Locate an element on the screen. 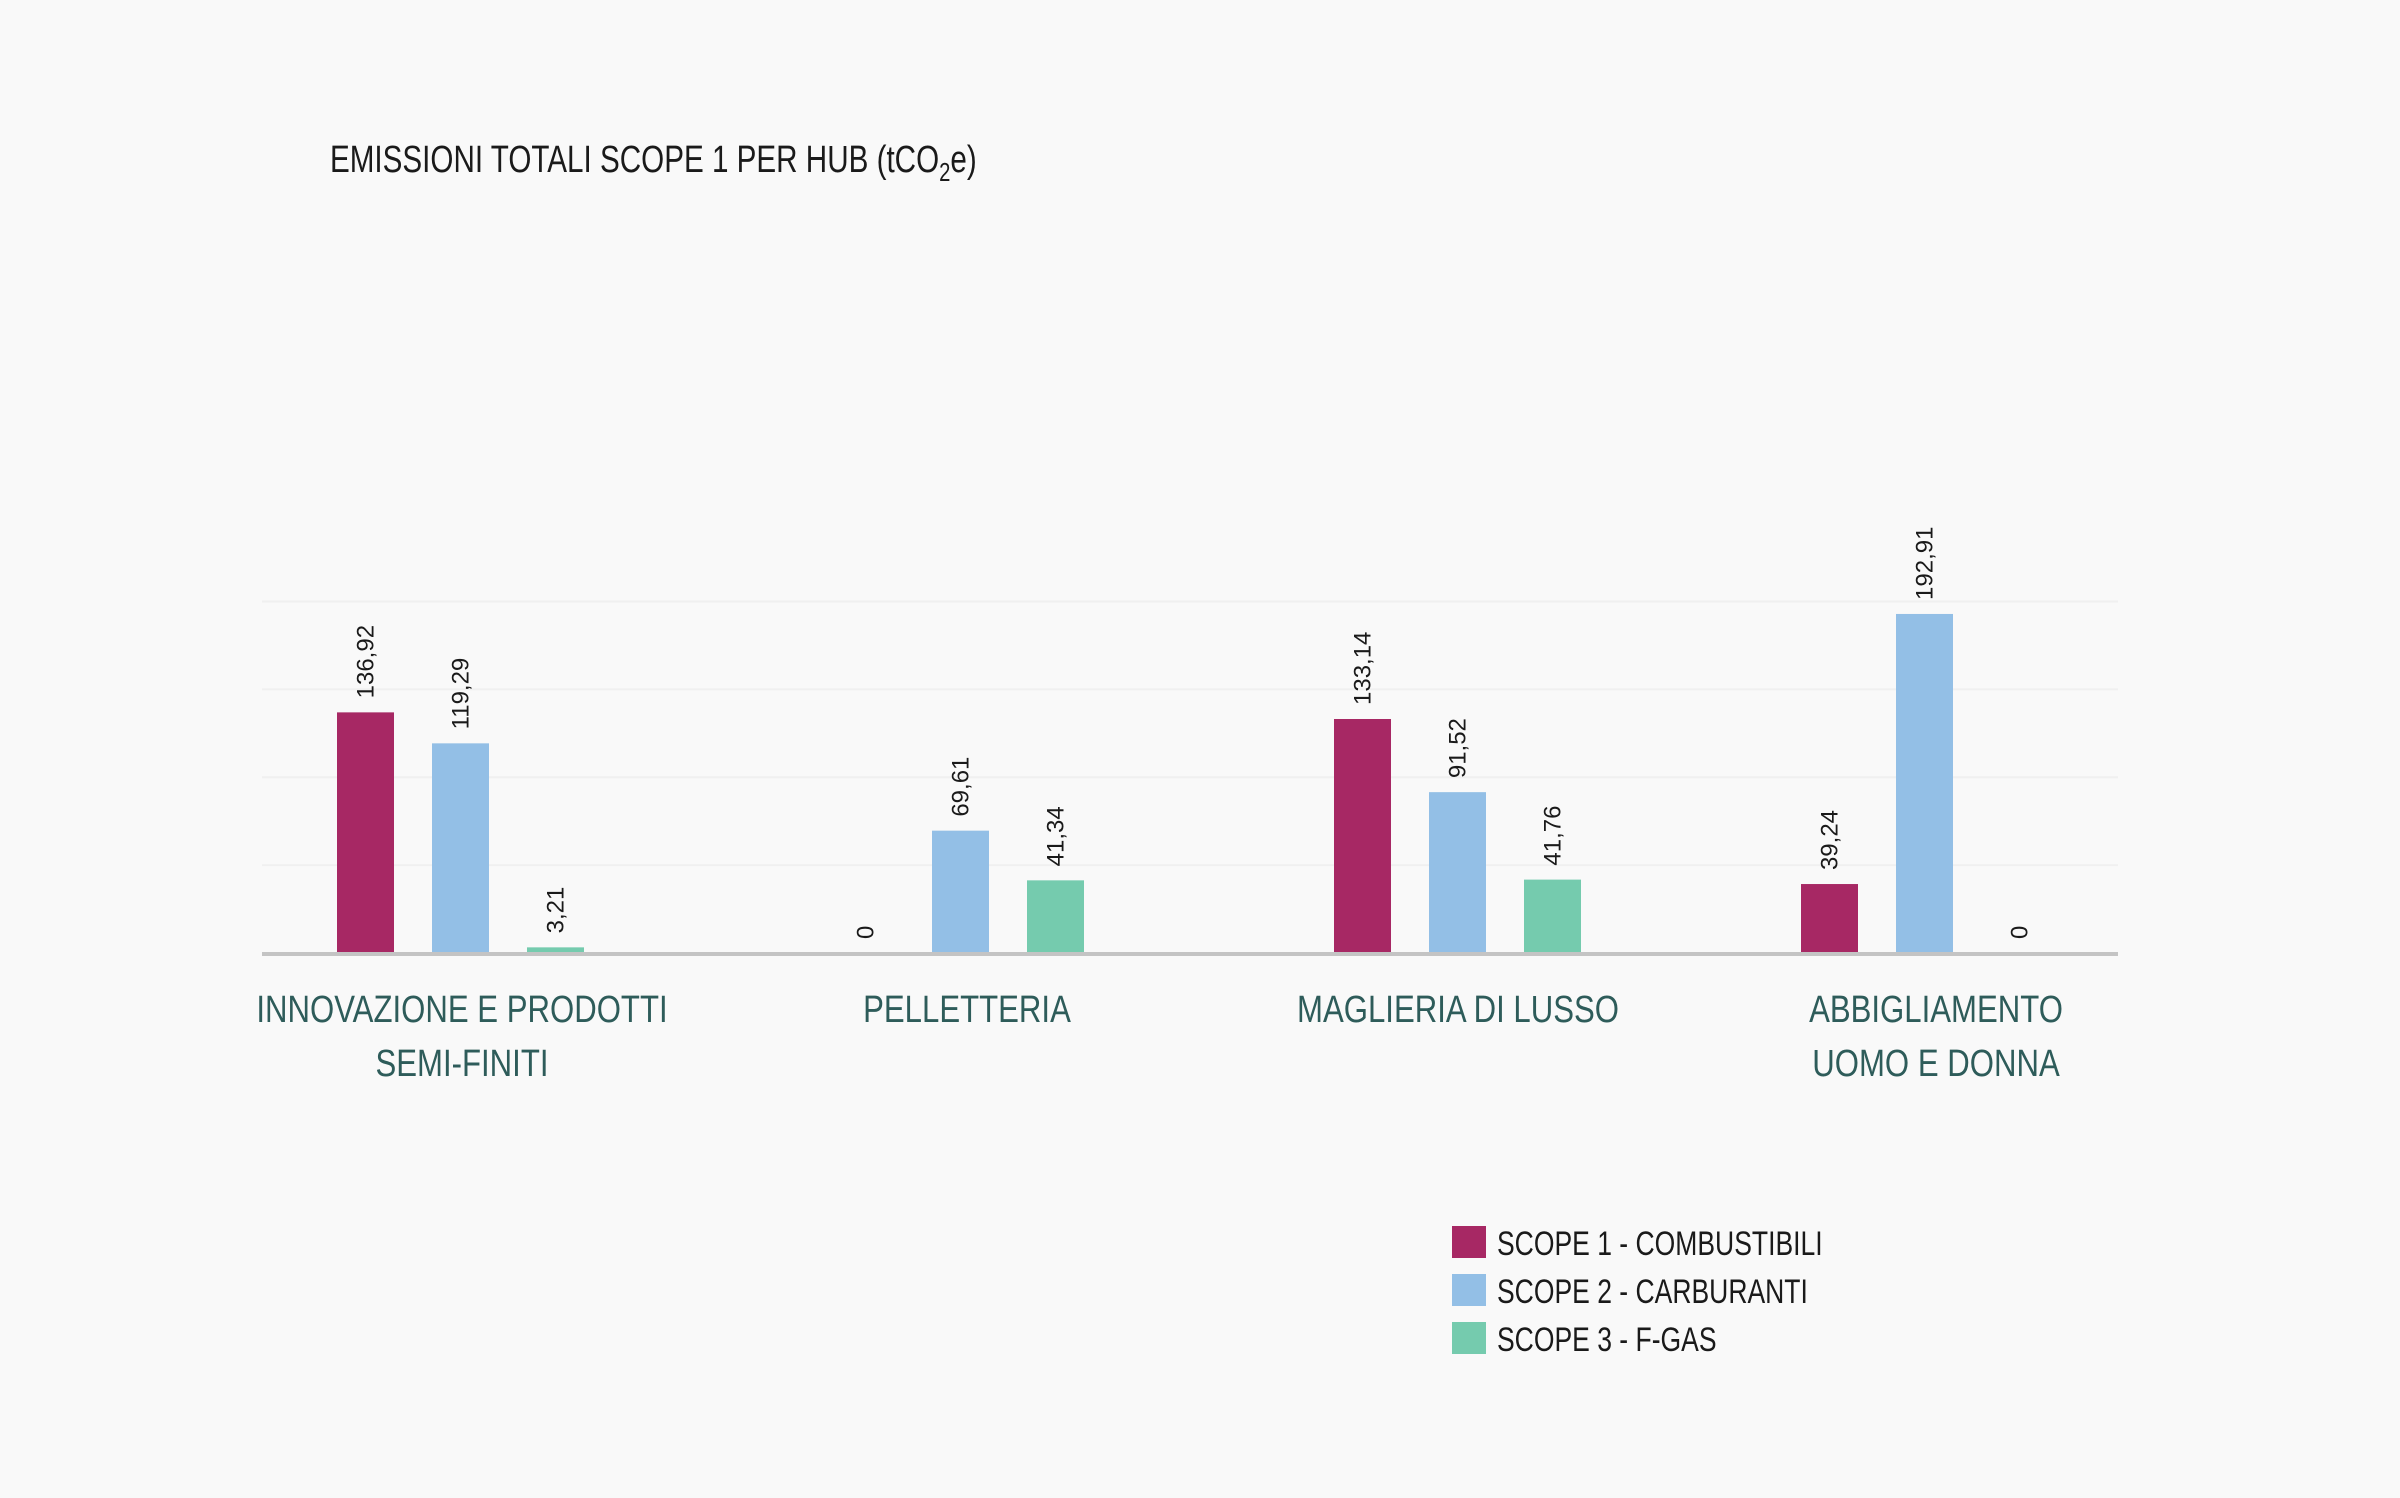 This screenshot has width=2400, height=1498. category-label: INNOVAZIONE E PRODOTTI is located at coordinates (461, 1010).